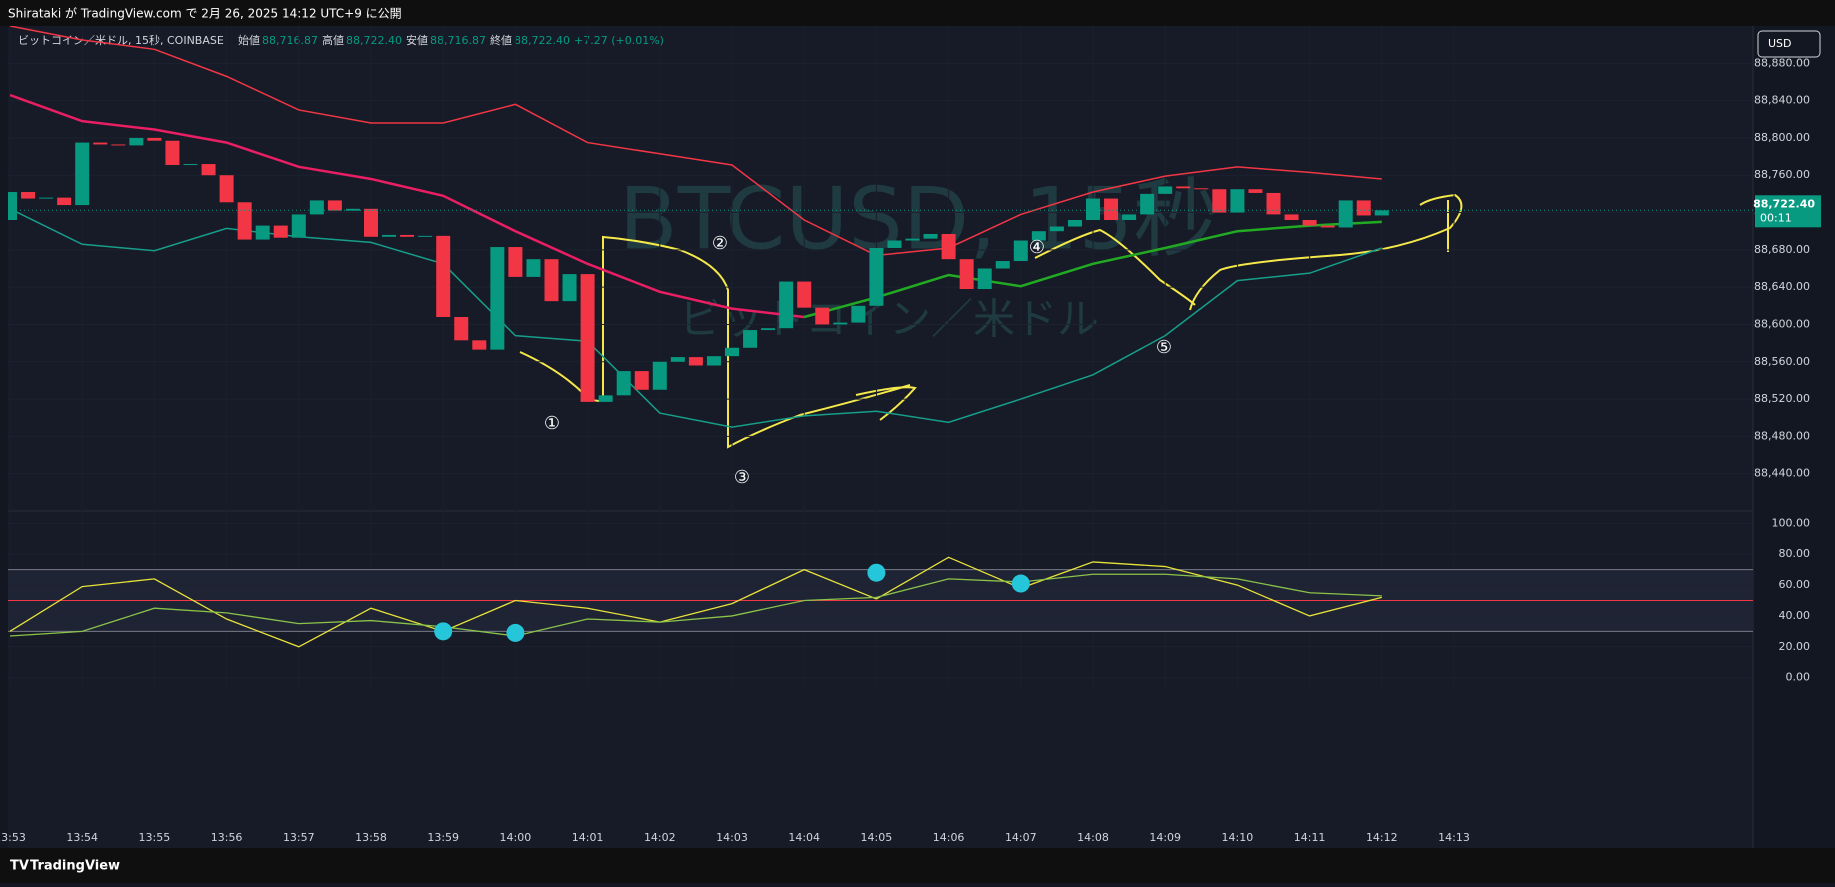 This screenshot has height=887, width=1835. Describe the element at coordinates (1795, 646) in the screenshot. I see `y-tick-label: 20.00` at that location.